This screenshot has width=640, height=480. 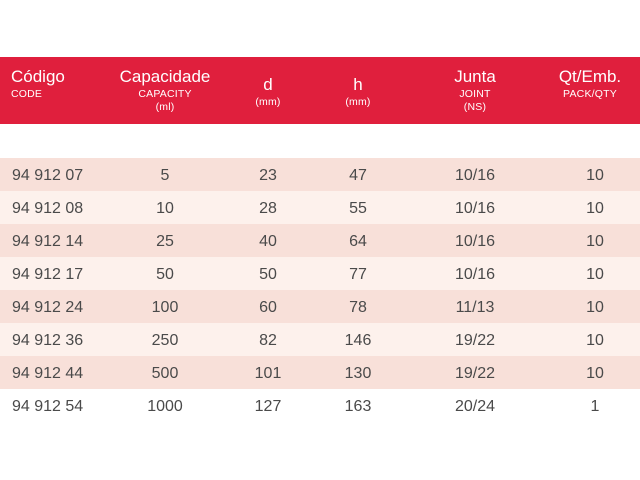 I want to click on cell-joint: 20/24, so click(x=475, y=406).